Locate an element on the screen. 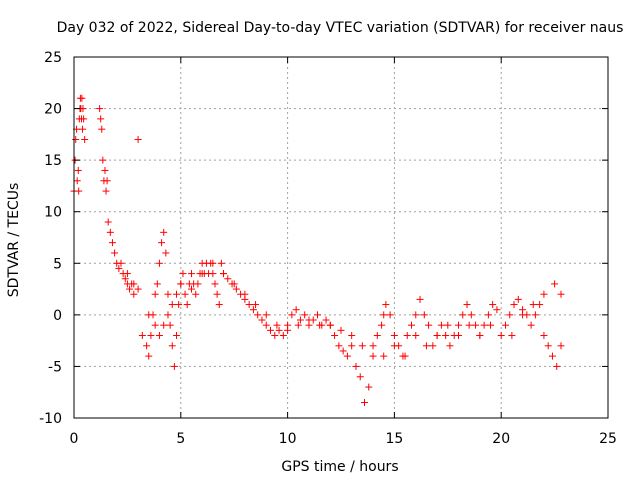 The height and width of the screenshot is (480, 640). x-tick-label: 15 is located at coordinates (394, 439).